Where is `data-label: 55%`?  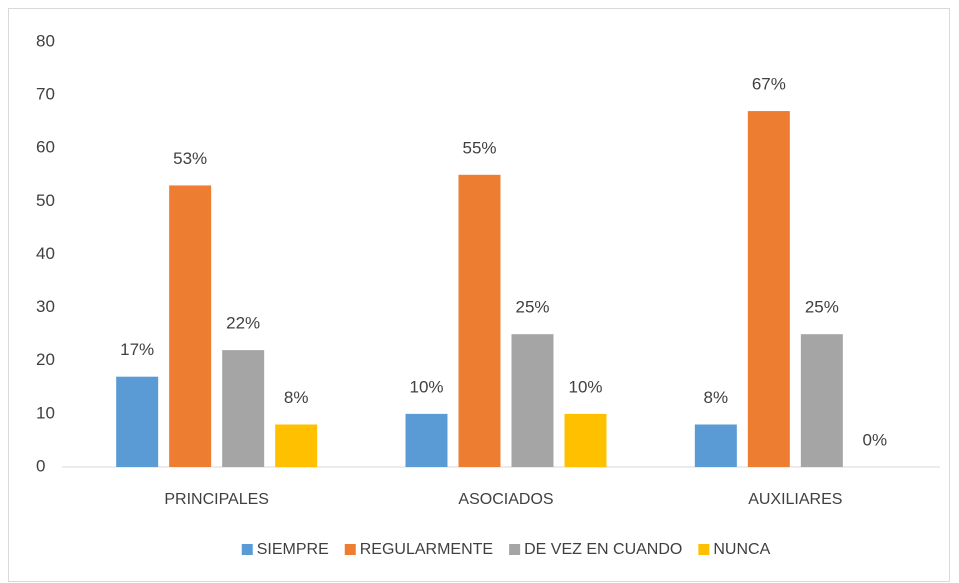
data-label: 55% is located at coordinates (479, 147).